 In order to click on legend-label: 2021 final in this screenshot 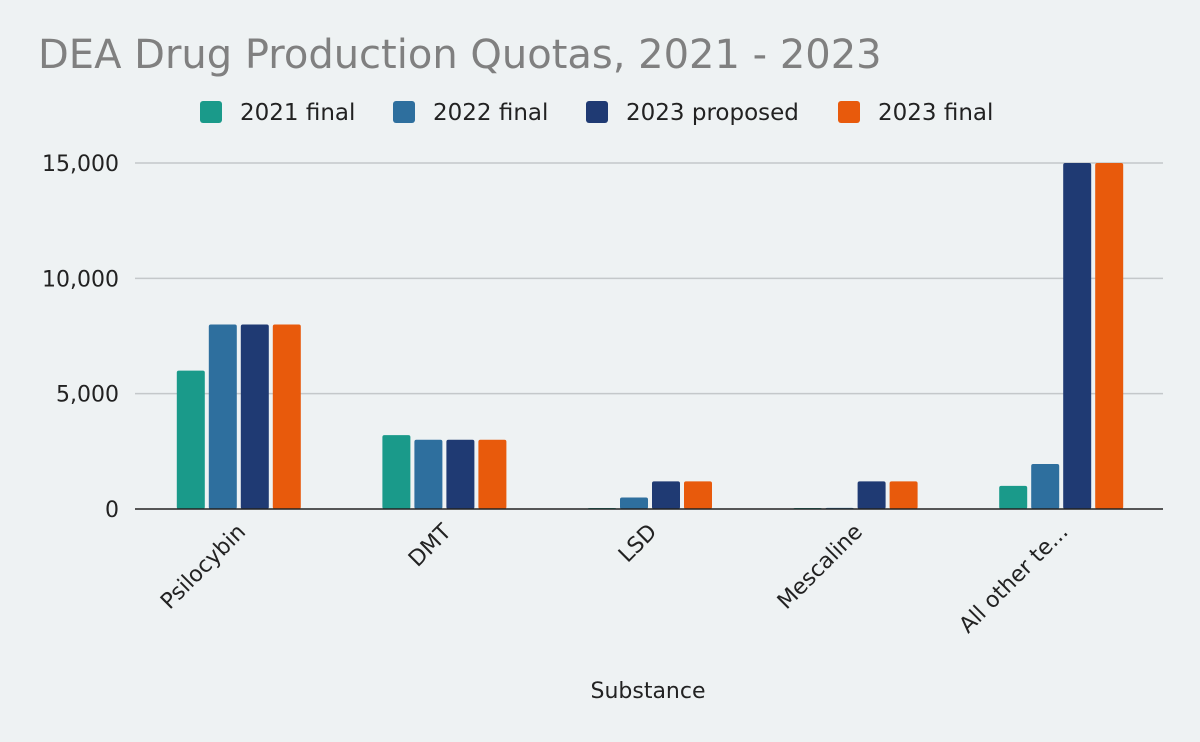, I will do `click(297, 113)`.